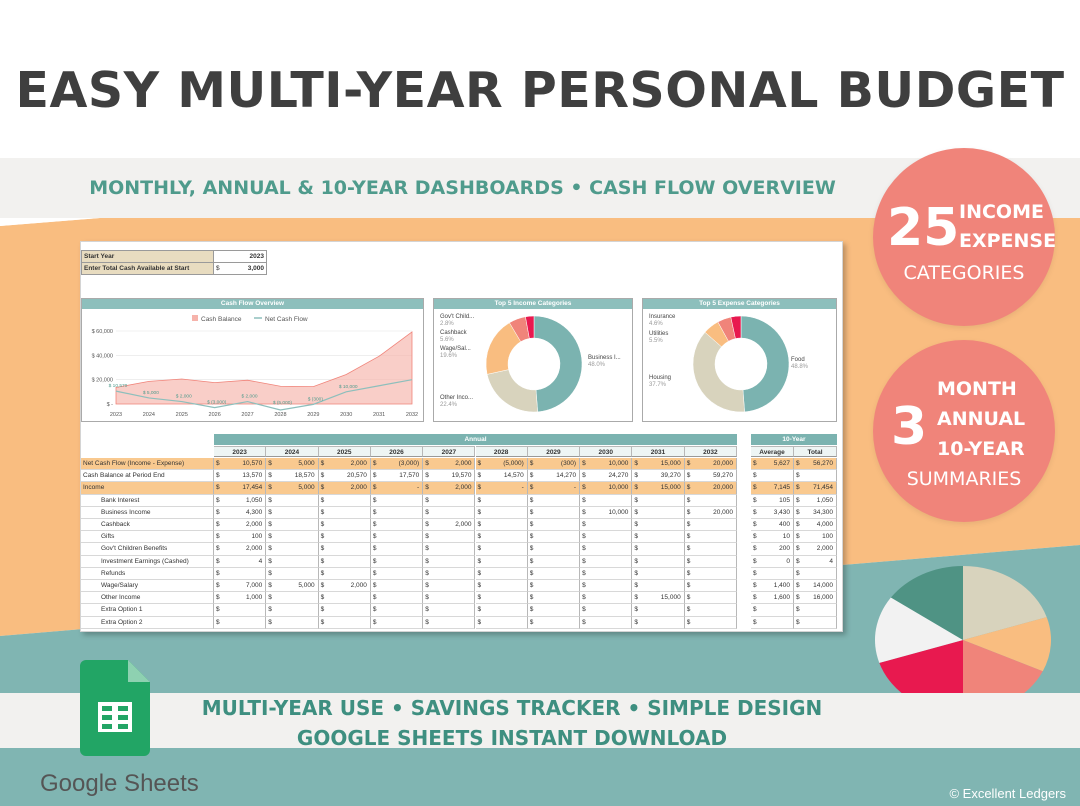 This screenshot has height=806, width=1080. Describe the element at coordinates (981, 449) in the screenshot. I see `badge-line: 10-YEAR` at that location.